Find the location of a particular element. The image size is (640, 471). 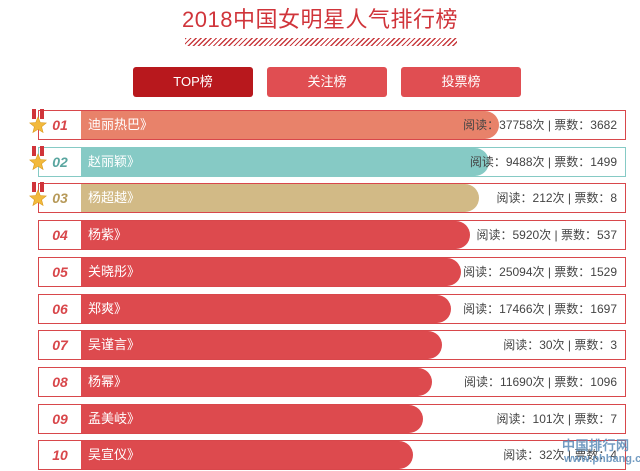

ranking-row: 07 吴谨言》 阅读：30次 | 票数：3 is located at coordinates (332, 345).